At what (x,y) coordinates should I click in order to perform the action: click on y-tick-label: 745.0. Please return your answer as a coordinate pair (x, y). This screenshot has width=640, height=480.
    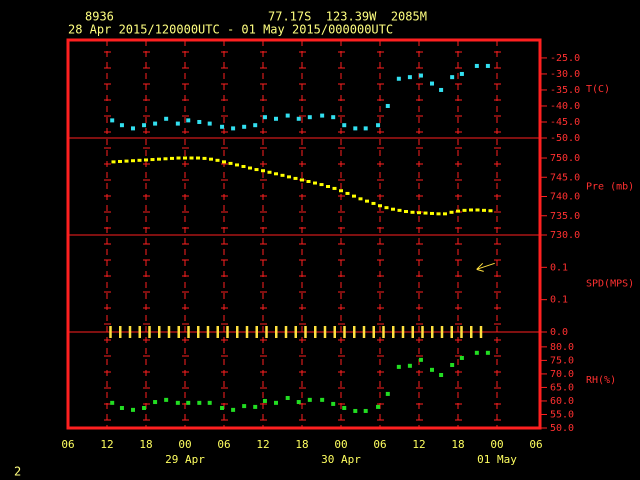
    Looking at the image, I should click on (565, 177).